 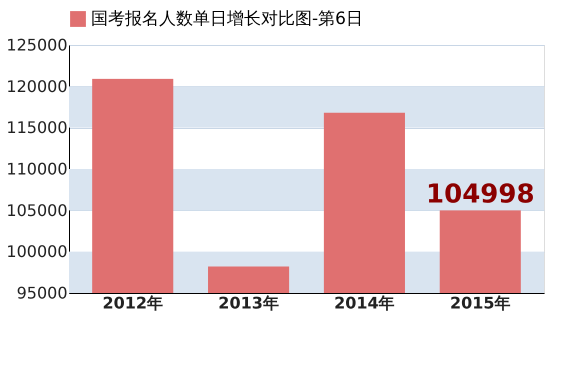 I want to click on legend-label: 国考报名人数单日增长对比图-第6日, so click(x=227, y=19).